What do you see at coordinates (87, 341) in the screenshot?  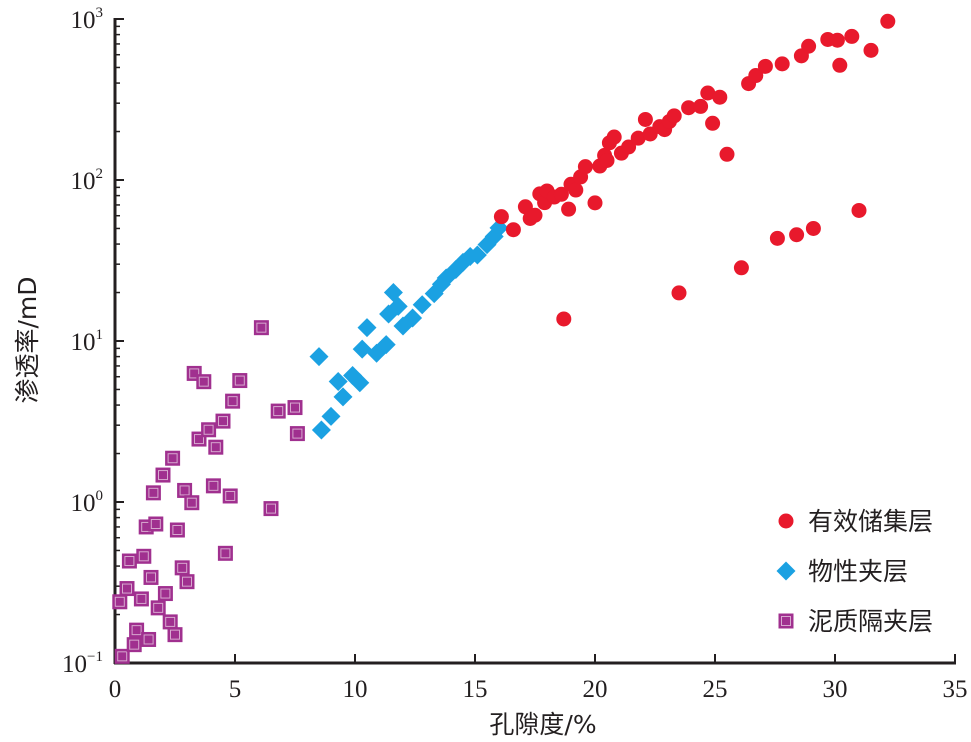 I see `y-tick-label: 10¹` at bounding box center [87, 341].